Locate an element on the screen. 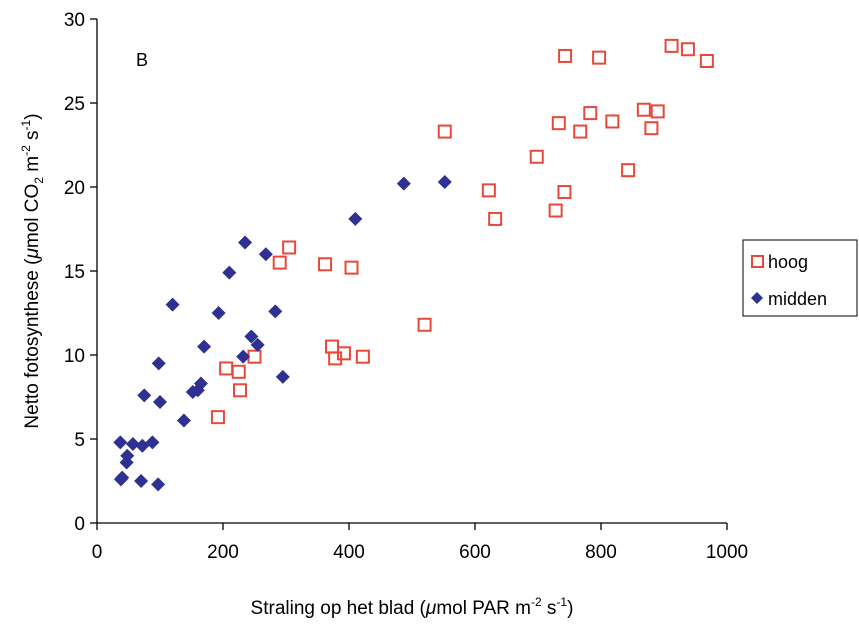 Image resolution: width=859 pixels, height=624 pixels. y-axis-label: Netto fotosynthese (μmol CO2 m-2 s-1) is located at coordinates (32, 270).